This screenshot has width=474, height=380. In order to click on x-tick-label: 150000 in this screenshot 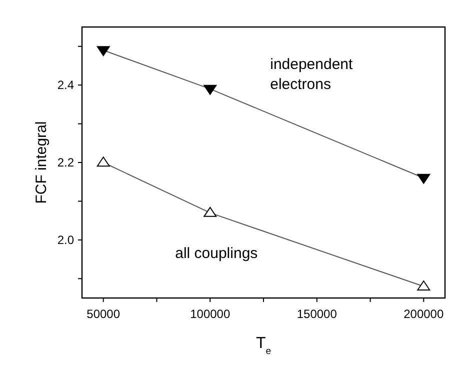, I will do `click(317, 314)`.